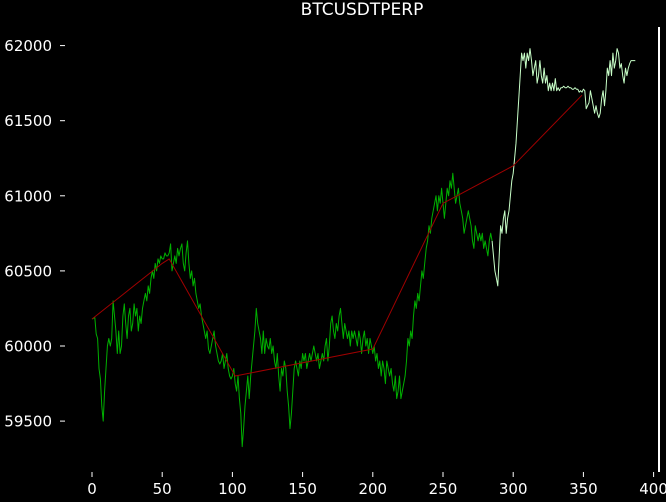 This screenshot has height=502, width=666. Describe the element at coordinates (232, 489) in the screenshot. I see `x-tick-label: 100` at that location.